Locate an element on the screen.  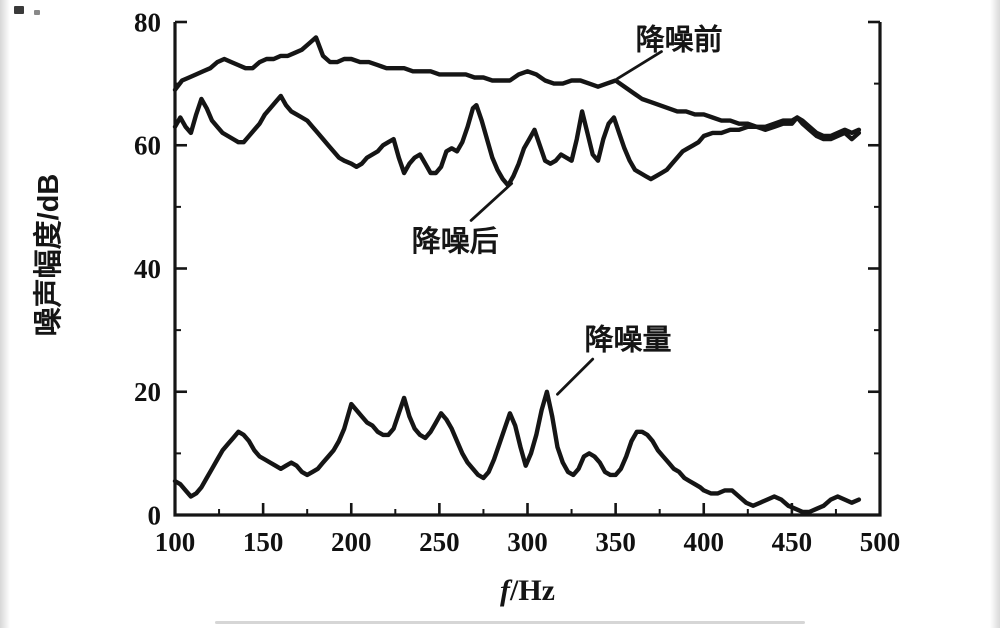
y-tick-label: 40 is located at coordinates (147, 269).